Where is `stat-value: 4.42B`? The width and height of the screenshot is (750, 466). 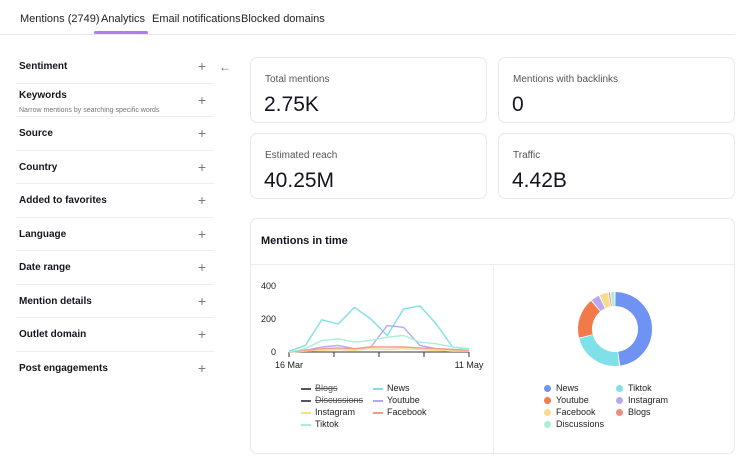
stat-value: 4.42B is located at coordinates (539, 180).